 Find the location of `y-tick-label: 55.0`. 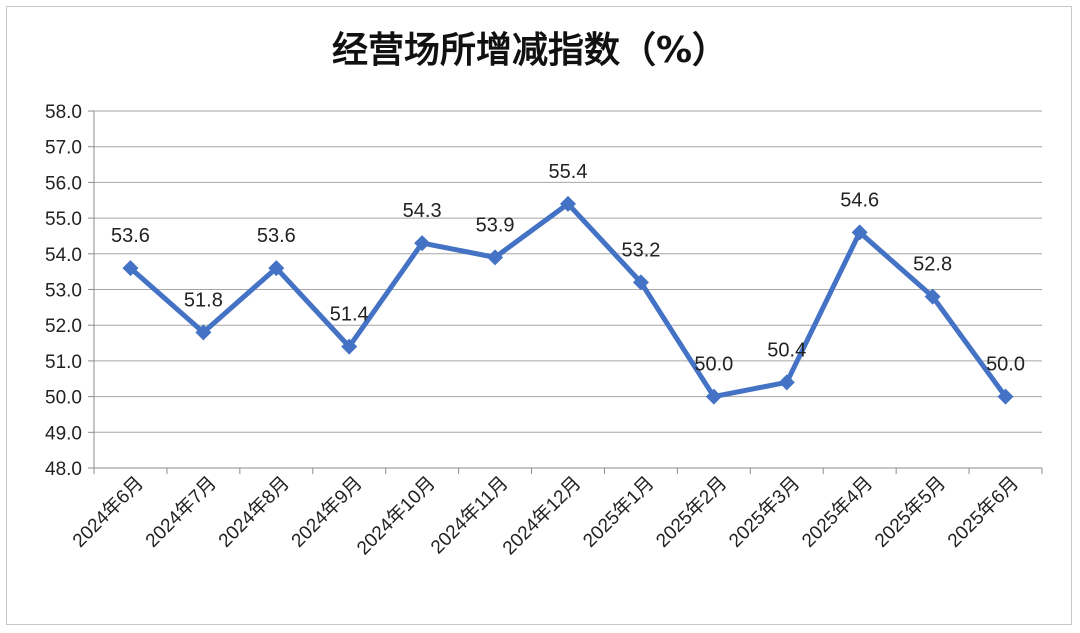

y-tick-label: 55.0 is located at coordinates (63, 219).